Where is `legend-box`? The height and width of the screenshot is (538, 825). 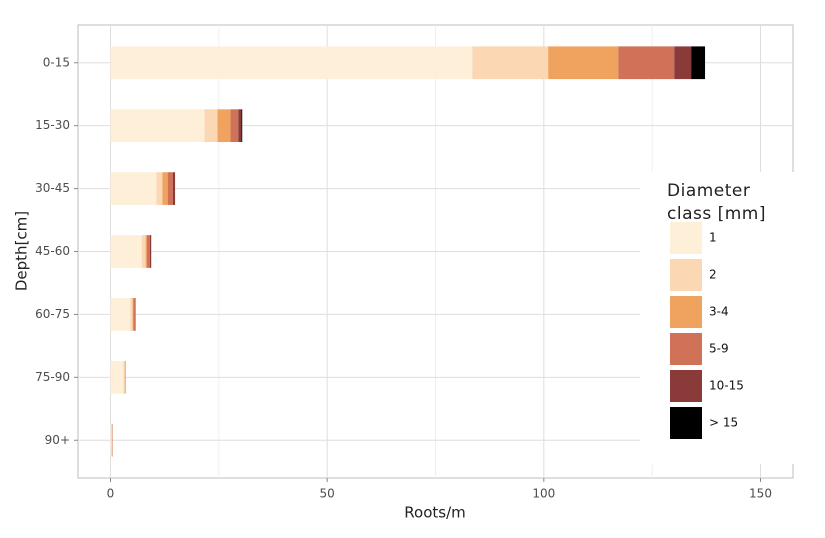
legend-box is located at coordinates (717, 318).